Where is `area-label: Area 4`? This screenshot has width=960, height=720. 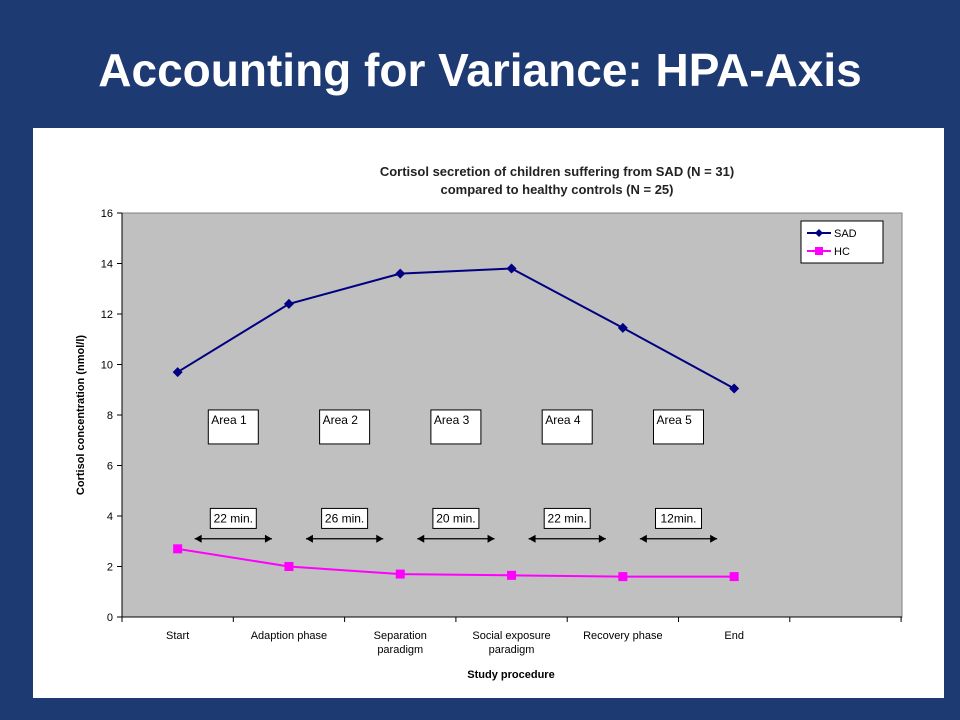 area-label: Area 4 is located at coordinates (563, 420).